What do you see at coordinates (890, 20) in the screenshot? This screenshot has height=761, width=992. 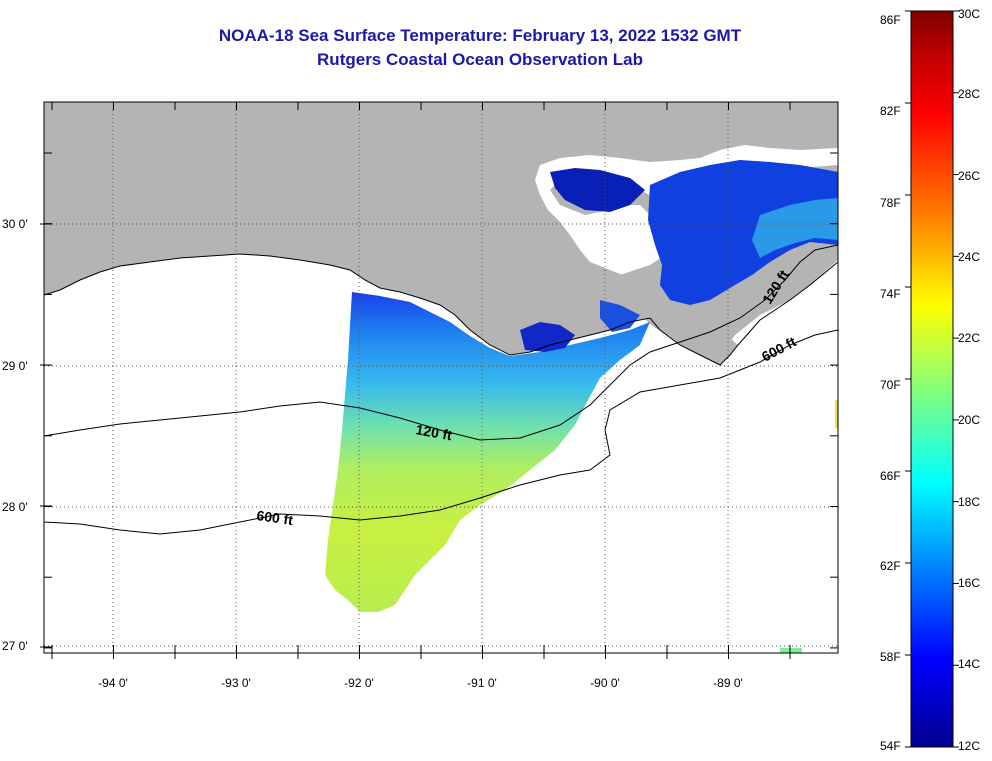 I see `colorbar-f-label: 86F` at bounding box center [890, 20].